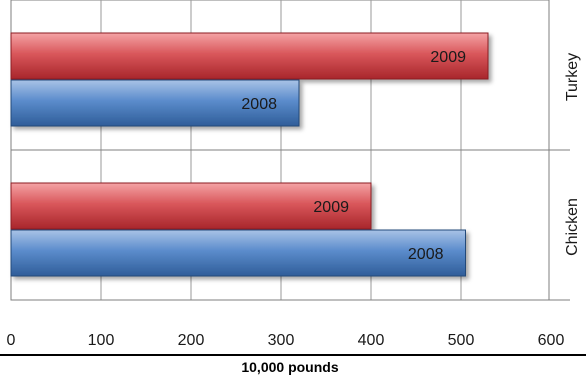 The height and width of the screenshot is (377, 586). What do you see at coordinates (155, 103) in the screenshot?
I see `bar-turkey-2008` at bounding box center [155, 103].